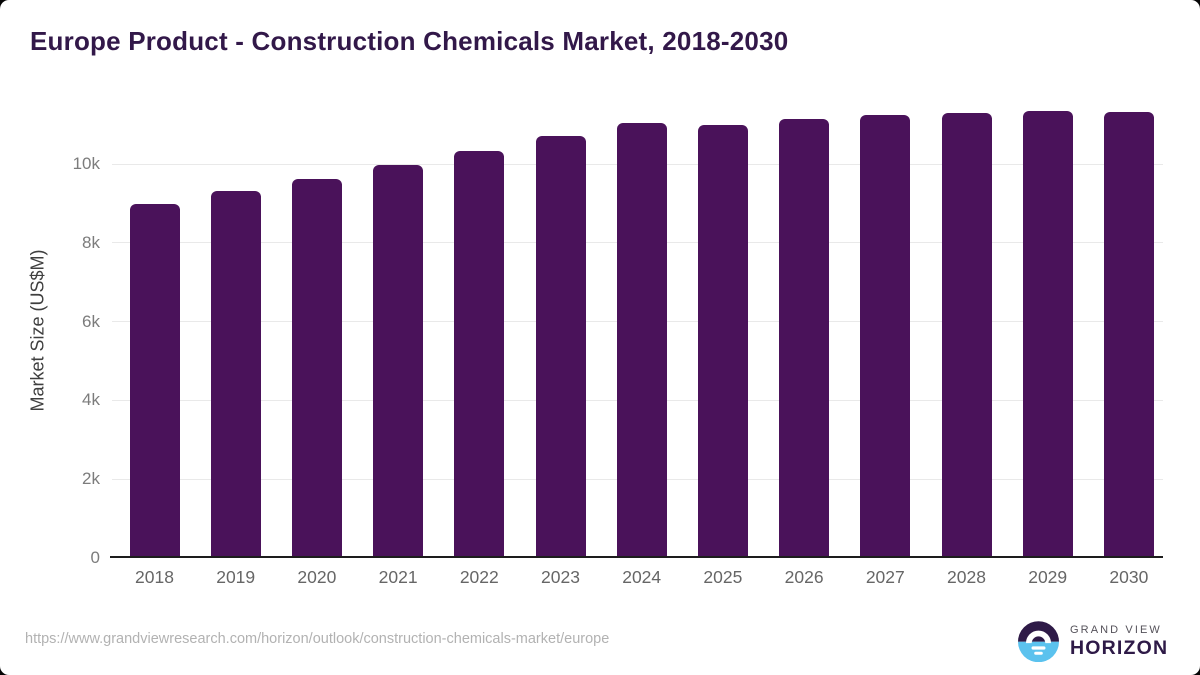  Describe the element at coordinates (636, 557) in the screenshot. I see `x-axis-line` at that location.